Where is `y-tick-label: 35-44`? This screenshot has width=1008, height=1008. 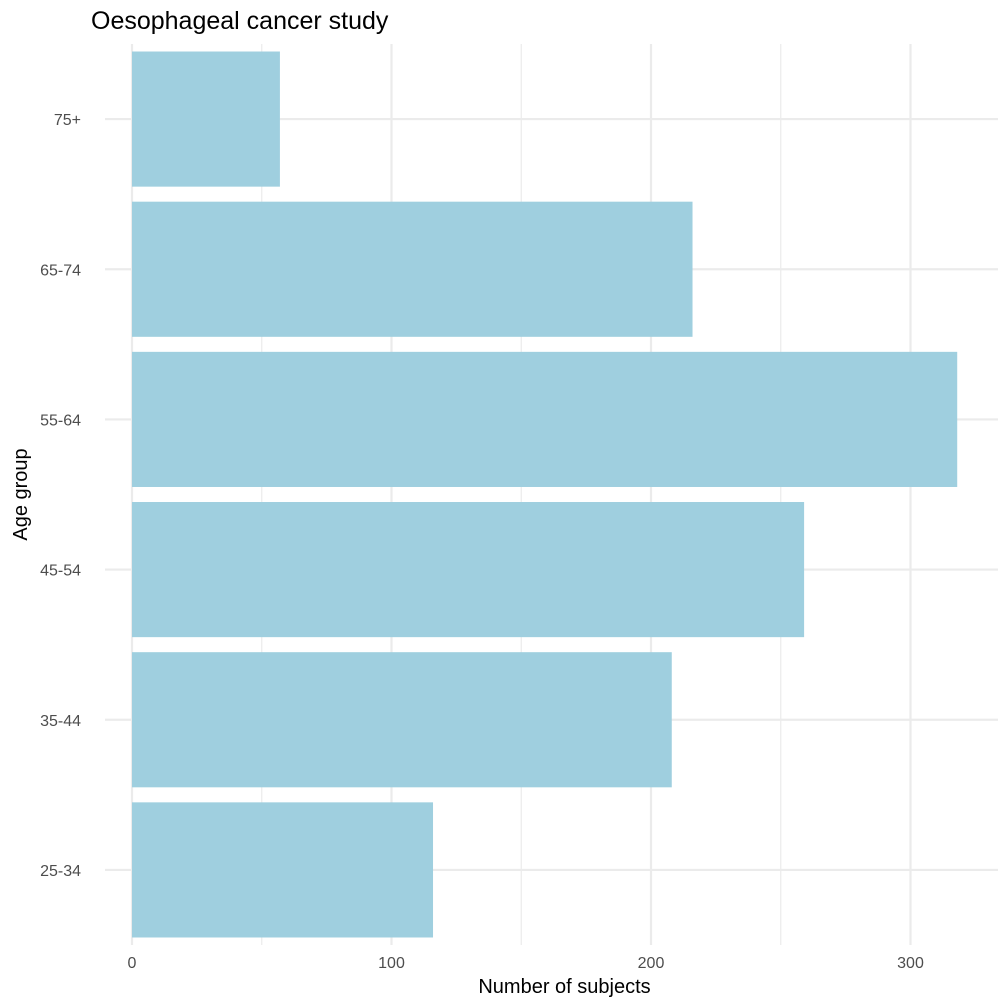 y-tick-label: 35-44 is located at coordinates (60, 721).